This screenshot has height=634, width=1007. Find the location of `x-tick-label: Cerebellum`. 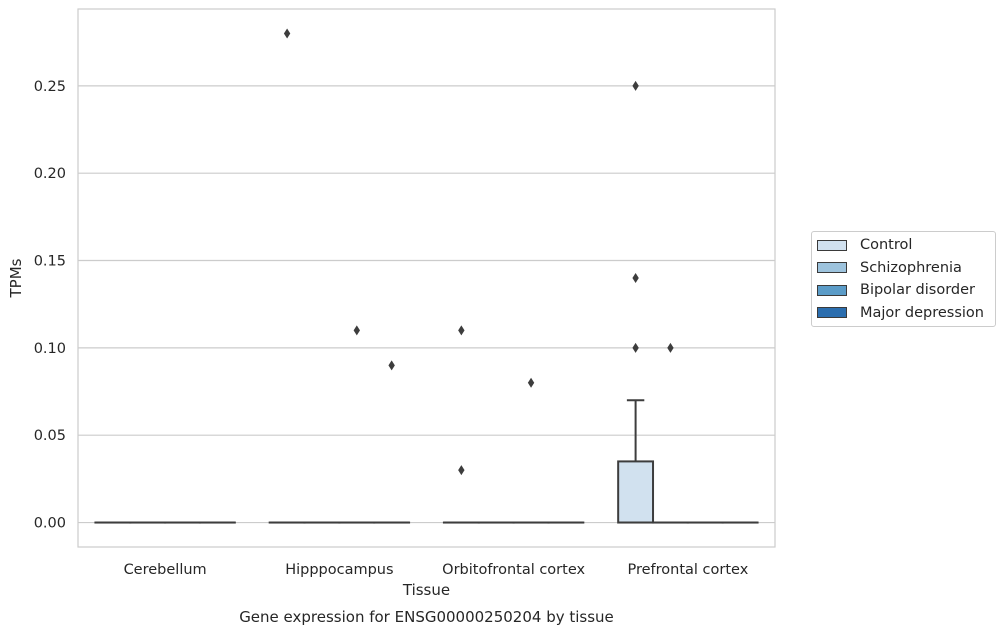

x-tick-label: Cerebellum is located at coordinates (165, 570).